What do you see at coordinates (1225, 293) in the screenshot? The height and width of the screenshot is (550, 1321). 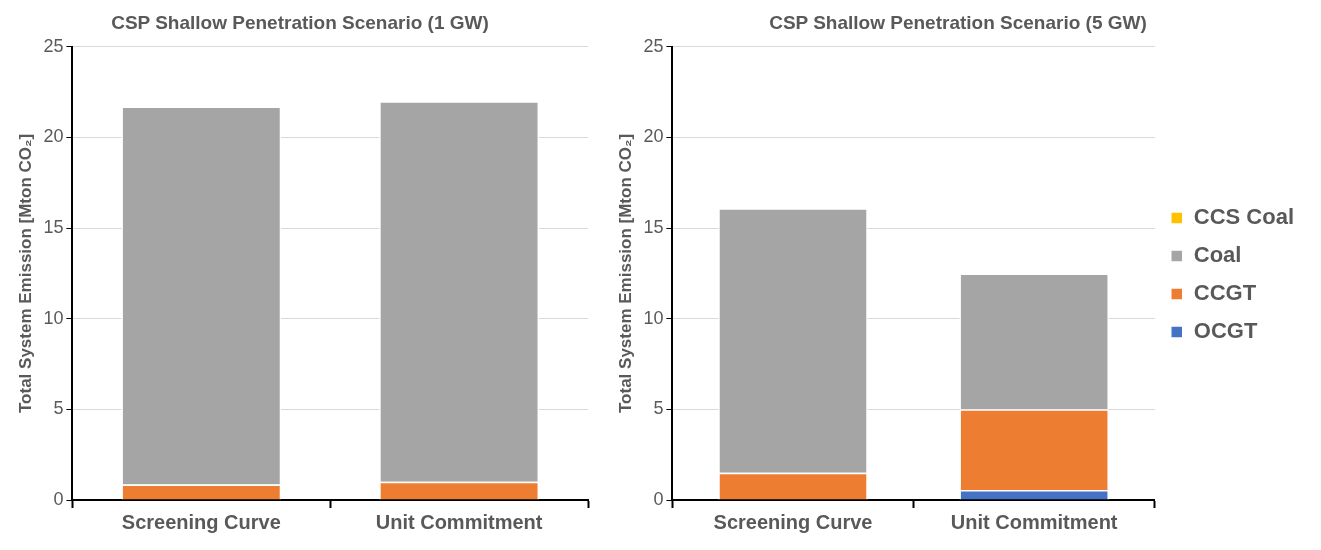 I see `legend-label: CCGT` at bounding box center [1225, 293].